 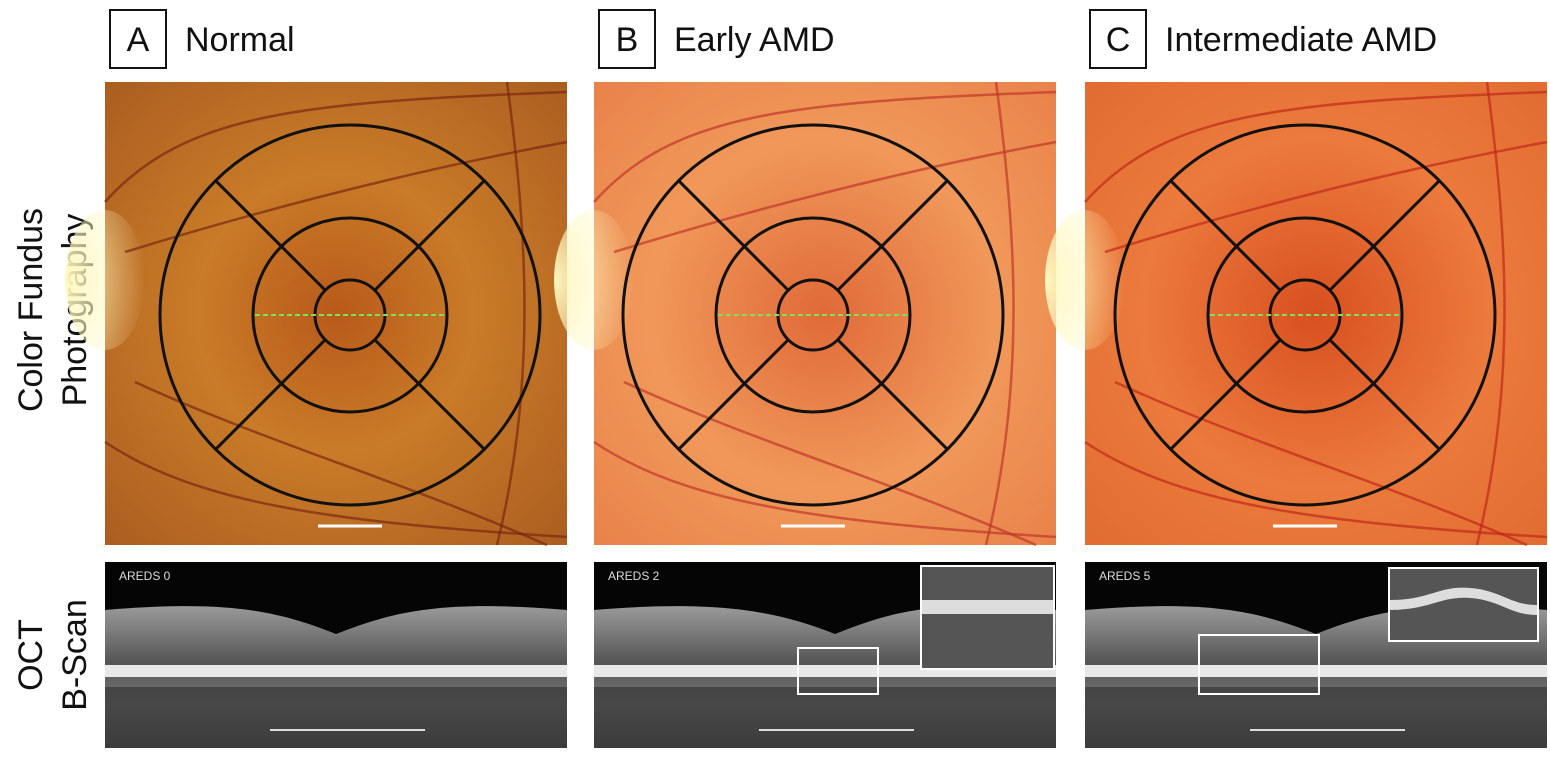 I want to click on panel-letter: A, so click(x=138, y=40).